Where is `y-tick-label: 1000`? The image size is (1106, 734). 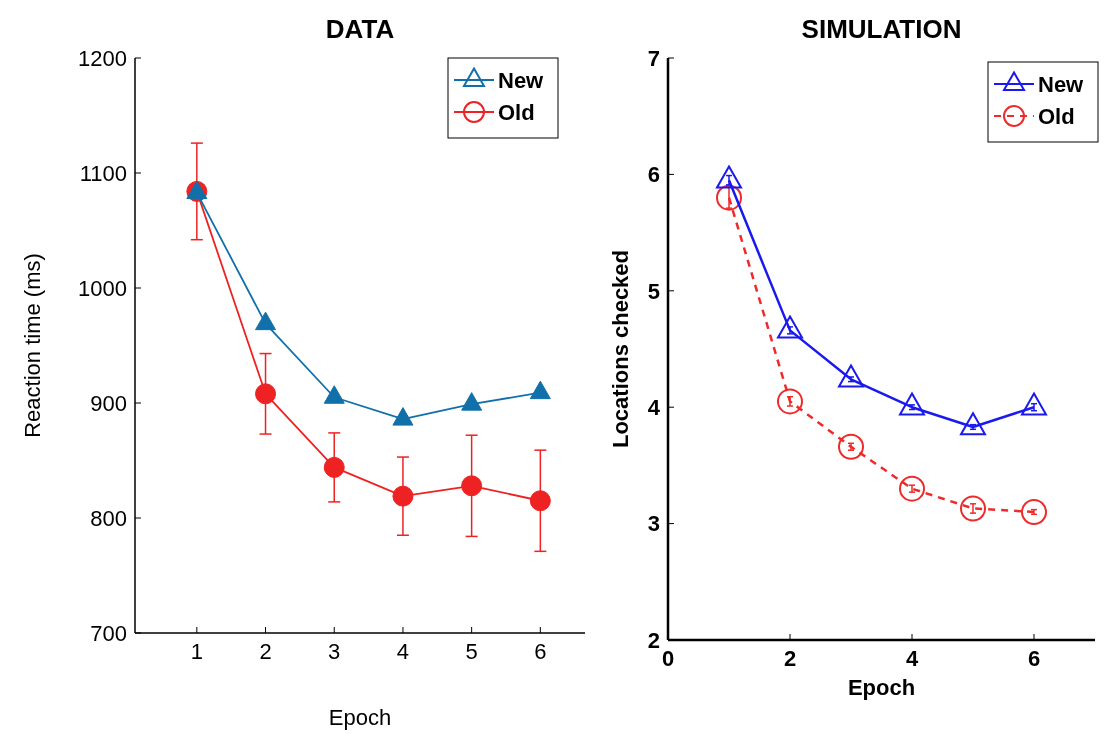 y-tick-label: 1000 is located at coordinates (102, 288).